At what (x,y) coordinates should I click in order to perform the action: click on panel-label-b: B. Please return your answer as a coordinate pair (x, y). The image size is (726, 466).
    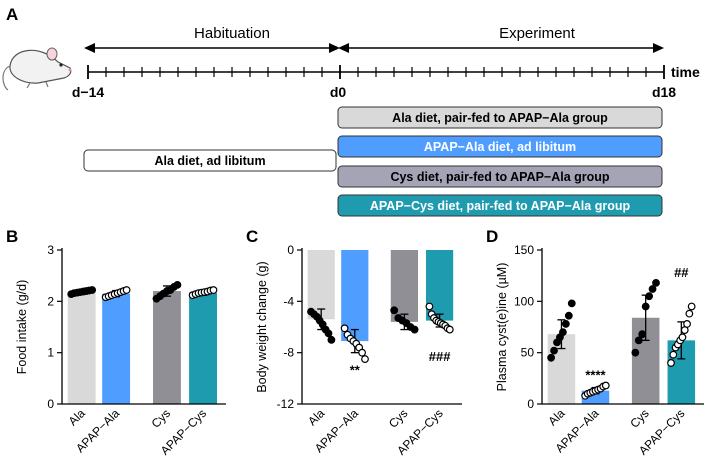
    Looking at the image, I should click on (12, 236).